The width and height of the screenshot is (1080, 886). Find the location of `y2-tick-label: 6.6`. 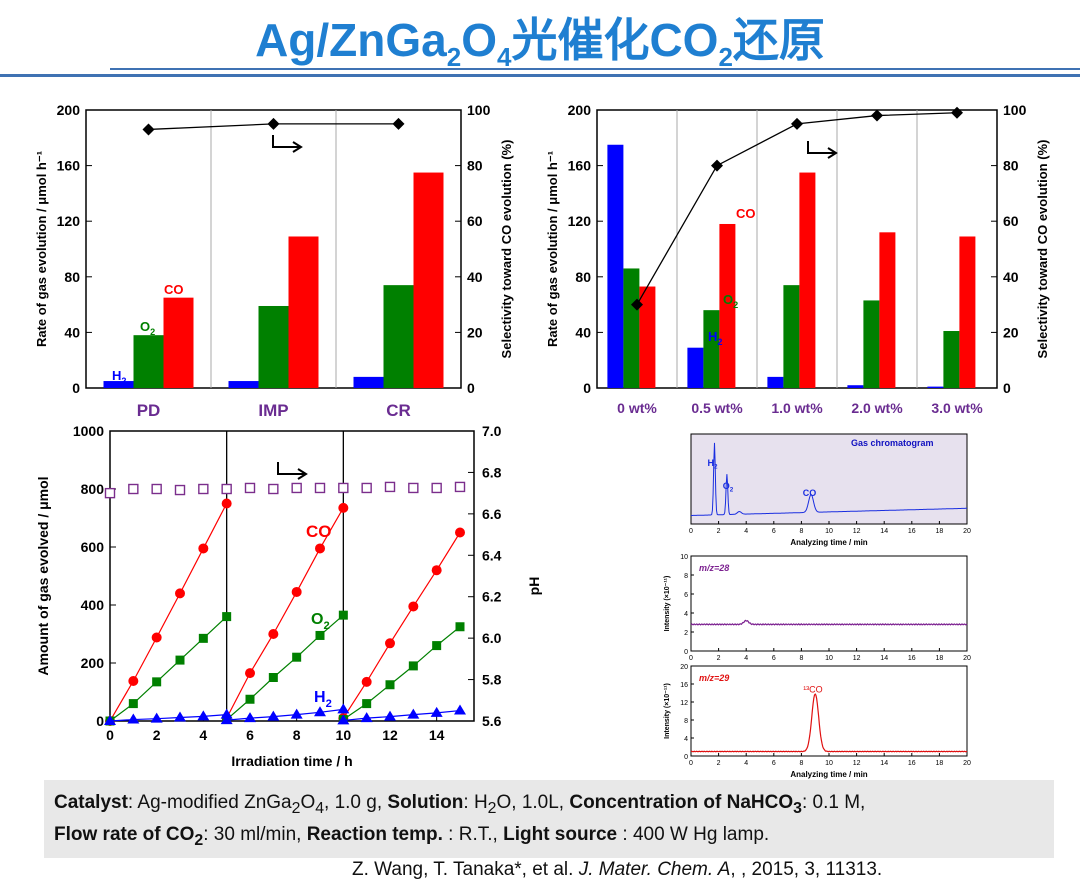

y2-tick-label: 6.6 is located at coordinates (492, 514).